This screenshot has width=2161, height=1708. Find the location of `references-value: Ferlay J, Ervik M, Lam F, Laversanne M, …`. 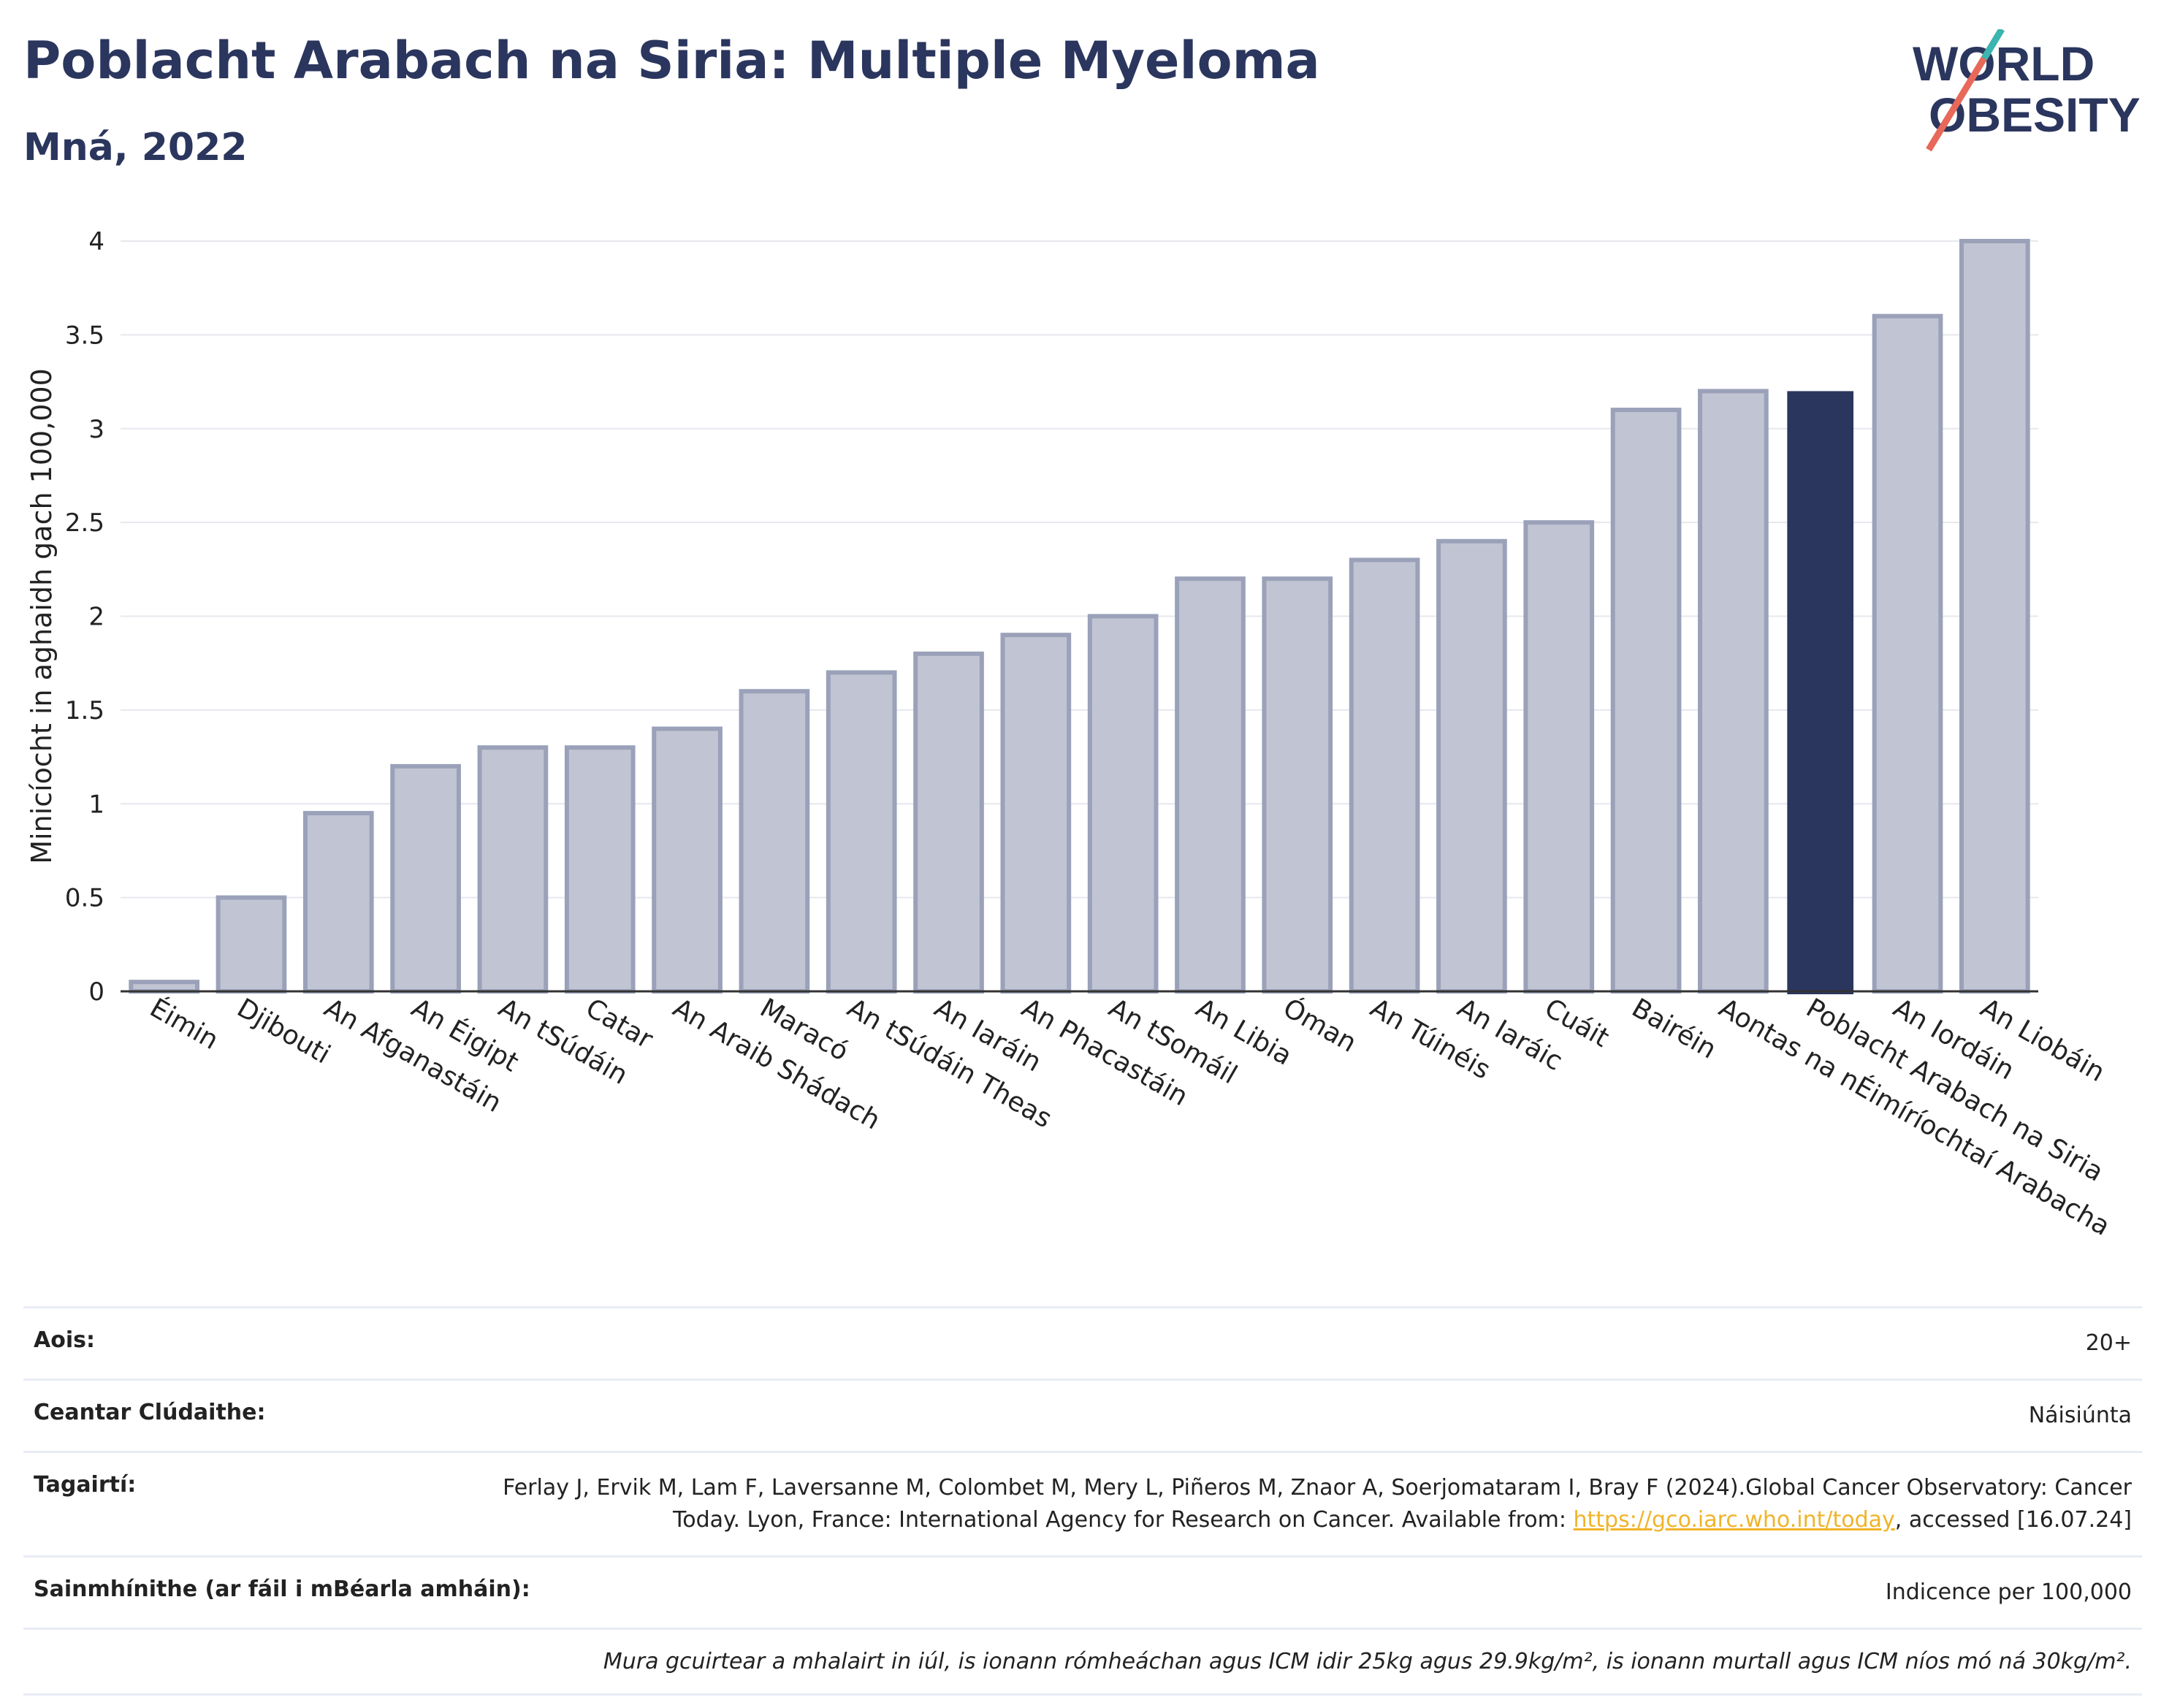

references-value: Ferlay J, Ervik M, Lam F, Laversanne M, … is located at coordinates (1291, 1504).